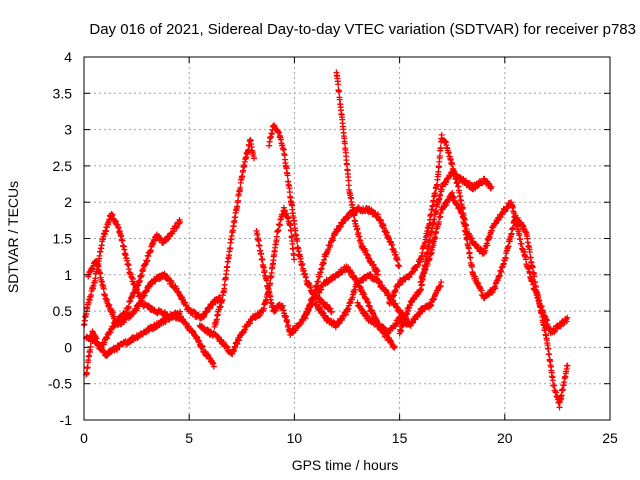 The width and height of the screenshot is (640, 480). What do you see at coordinates (63, 239) in the screenshot?
I see `y-tick-label: 1.5` at bounding box center [63, 239].